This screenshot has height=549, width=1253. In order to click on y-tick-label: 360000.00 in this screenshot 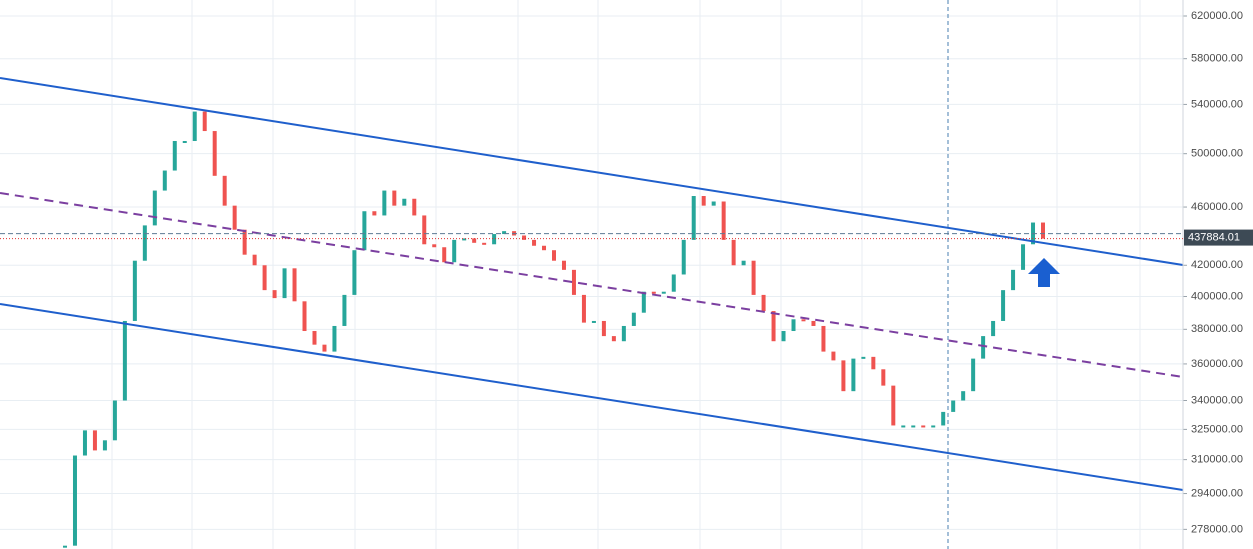, I will do `click(1217, 364)`.